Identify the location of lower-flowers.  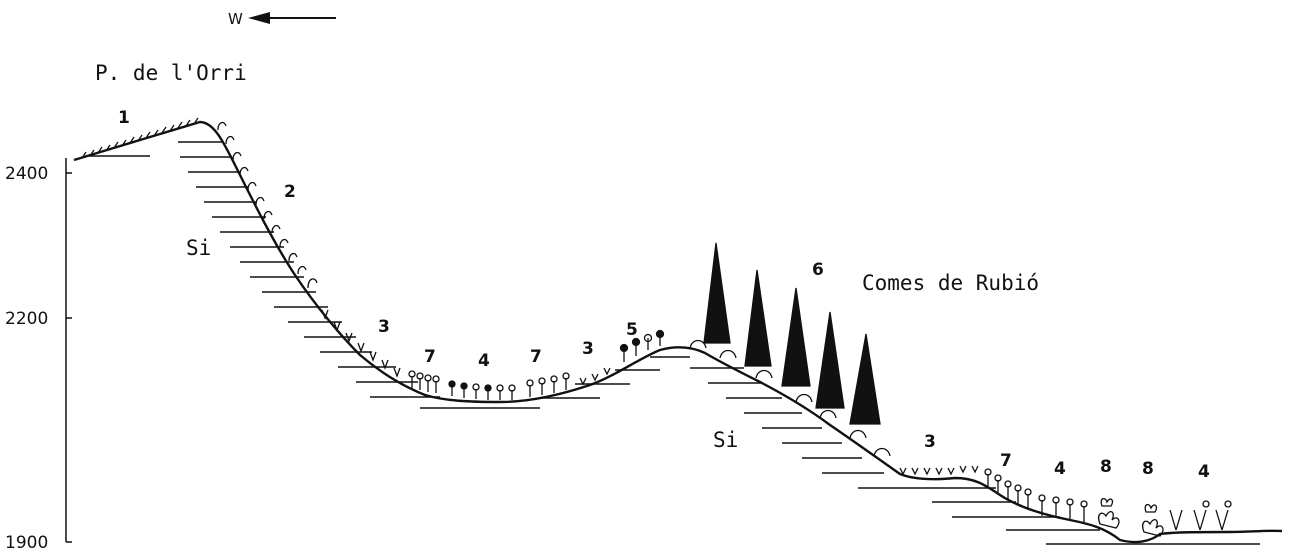
(1108, 499).